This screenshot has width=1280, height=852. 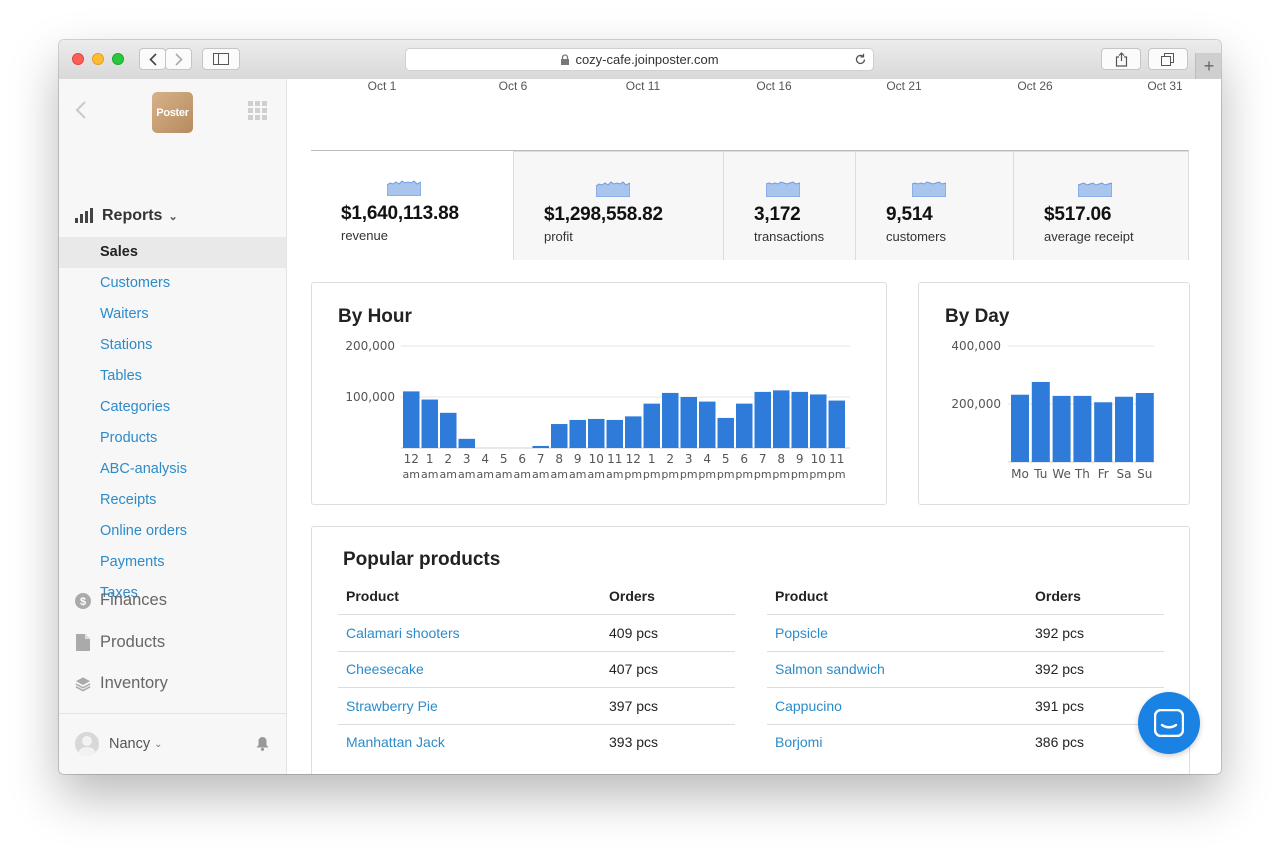 I want to click on x-tick-label: 3, so click(x=689, y=459).